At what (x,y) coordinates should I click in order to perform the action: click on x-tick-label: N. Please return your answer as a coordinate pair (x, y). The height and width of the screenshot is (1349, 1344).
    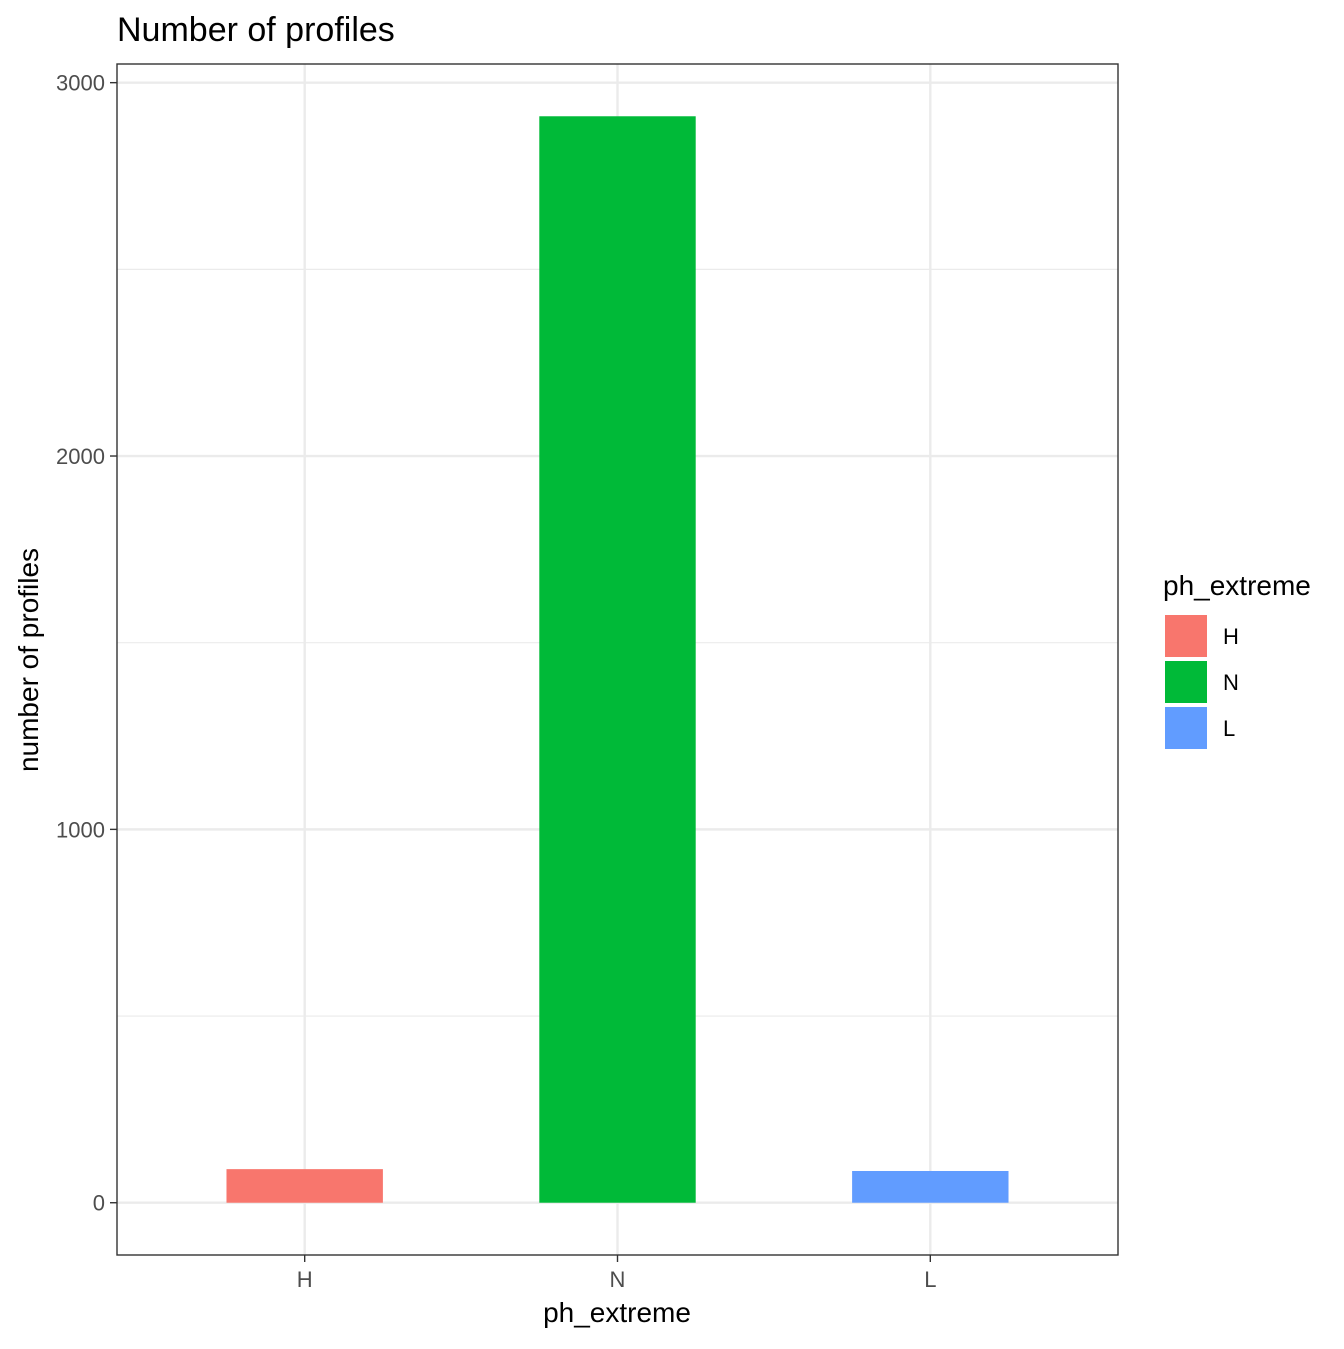
    Looking at the image, I should click on (618, 1279).